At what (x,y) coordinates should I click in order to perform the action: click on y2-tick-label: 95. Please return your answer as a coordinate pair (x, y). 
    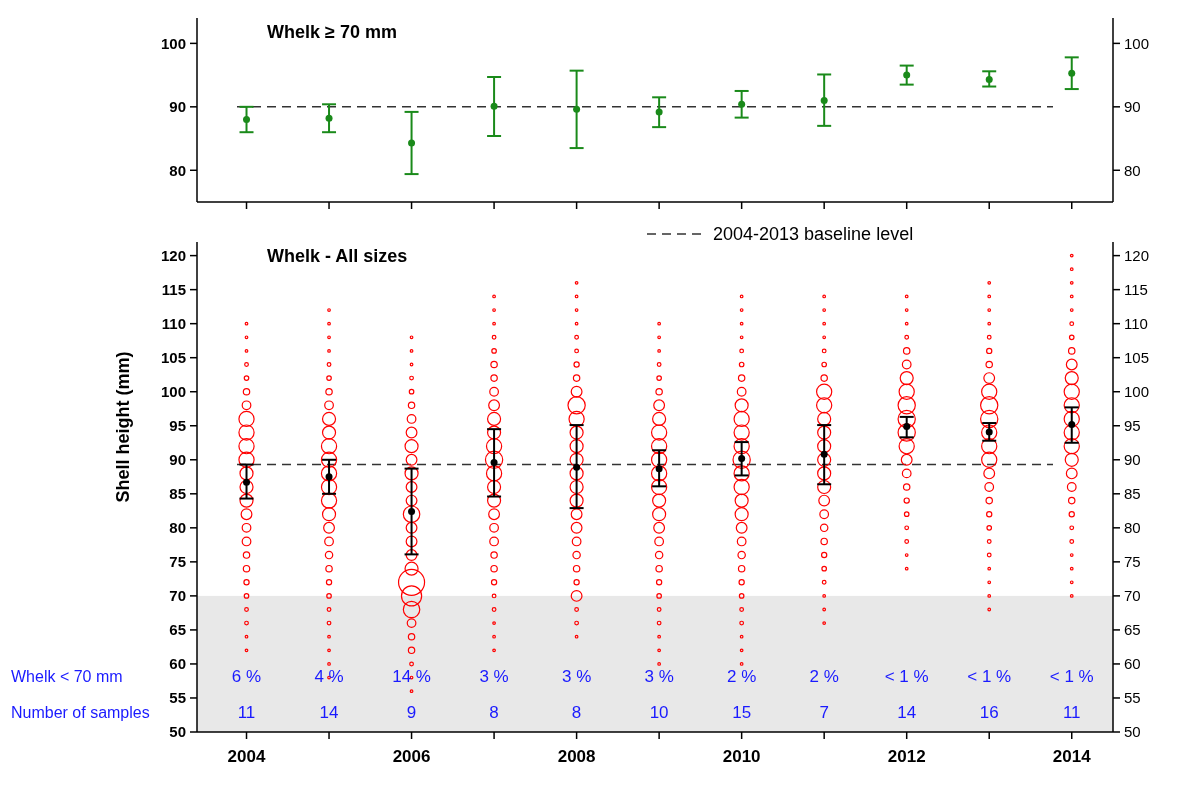
    Looking at the image, I should click on (1132, 425).